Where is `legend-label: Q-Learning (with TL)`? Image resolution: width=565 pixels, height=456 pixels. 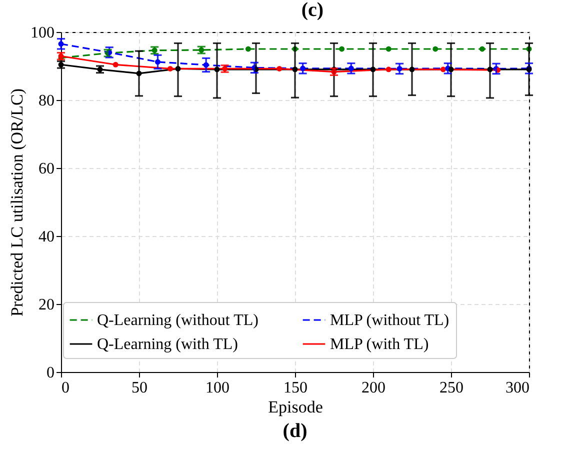 legend-label: Q-Learning (with TL) is located at coordinates (167, 344).